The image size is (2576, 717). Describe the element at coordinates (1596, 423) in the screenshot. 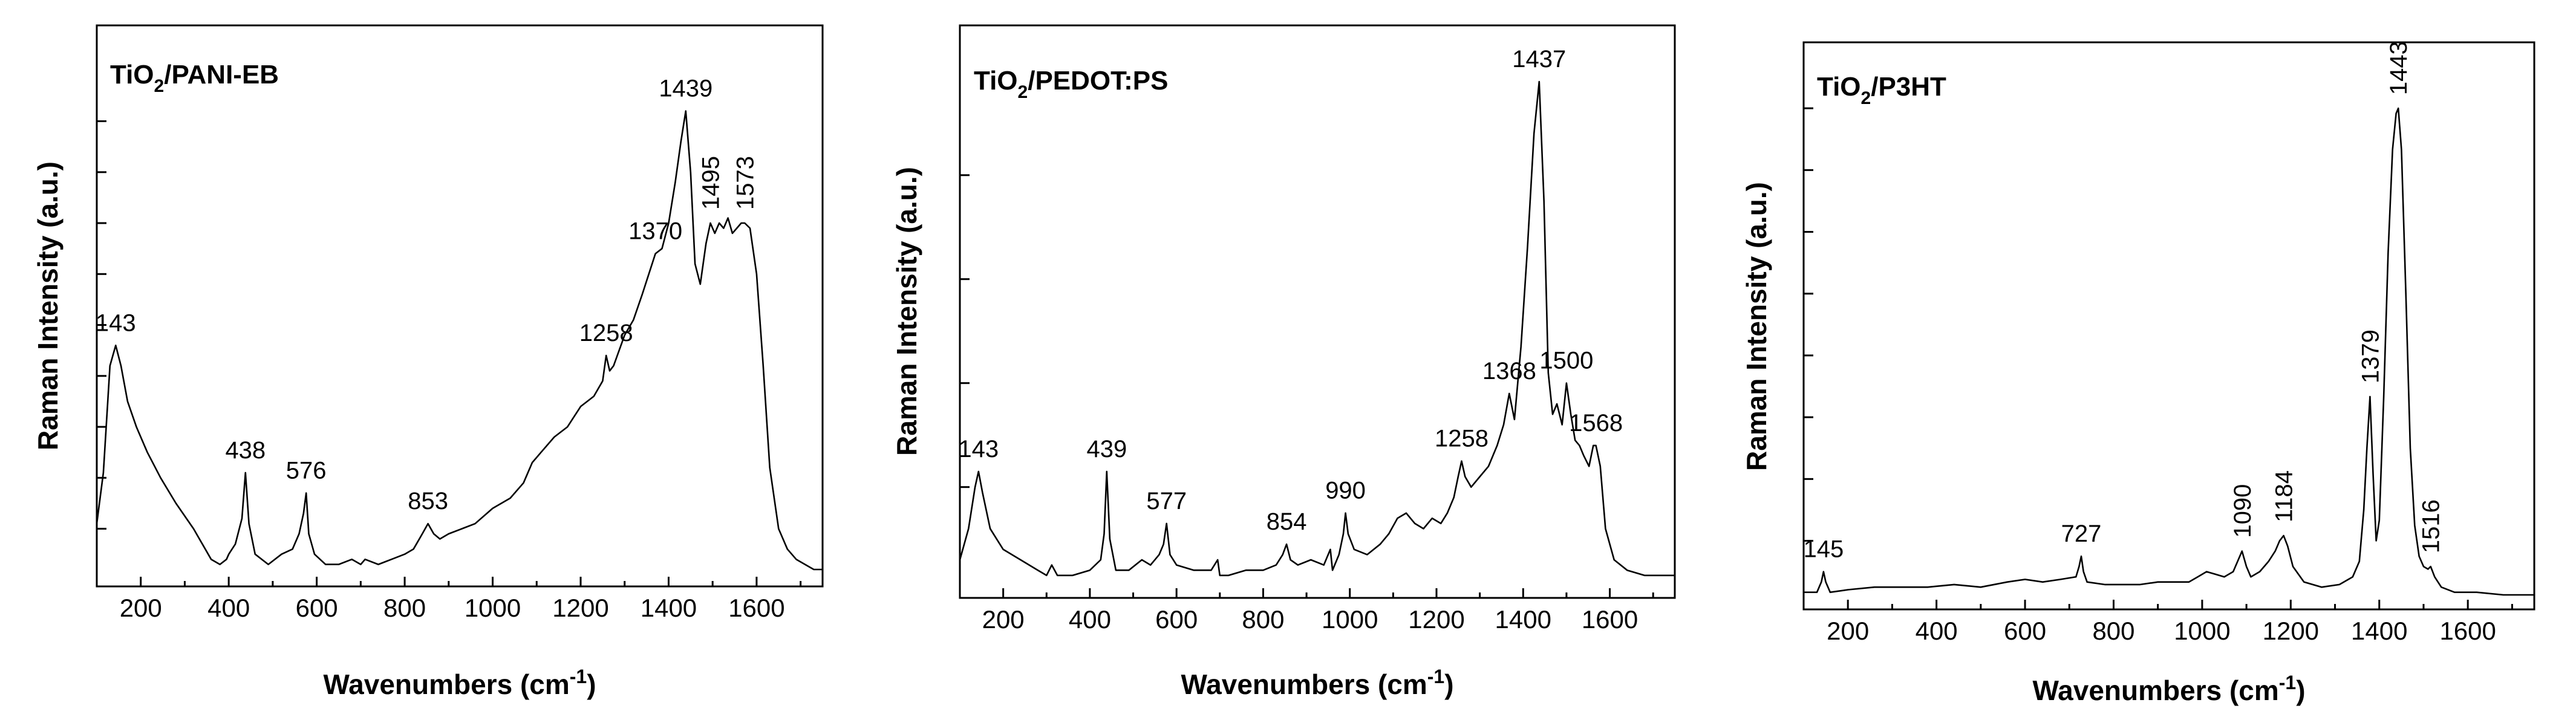

I see `peak-label: 1568` at that location.